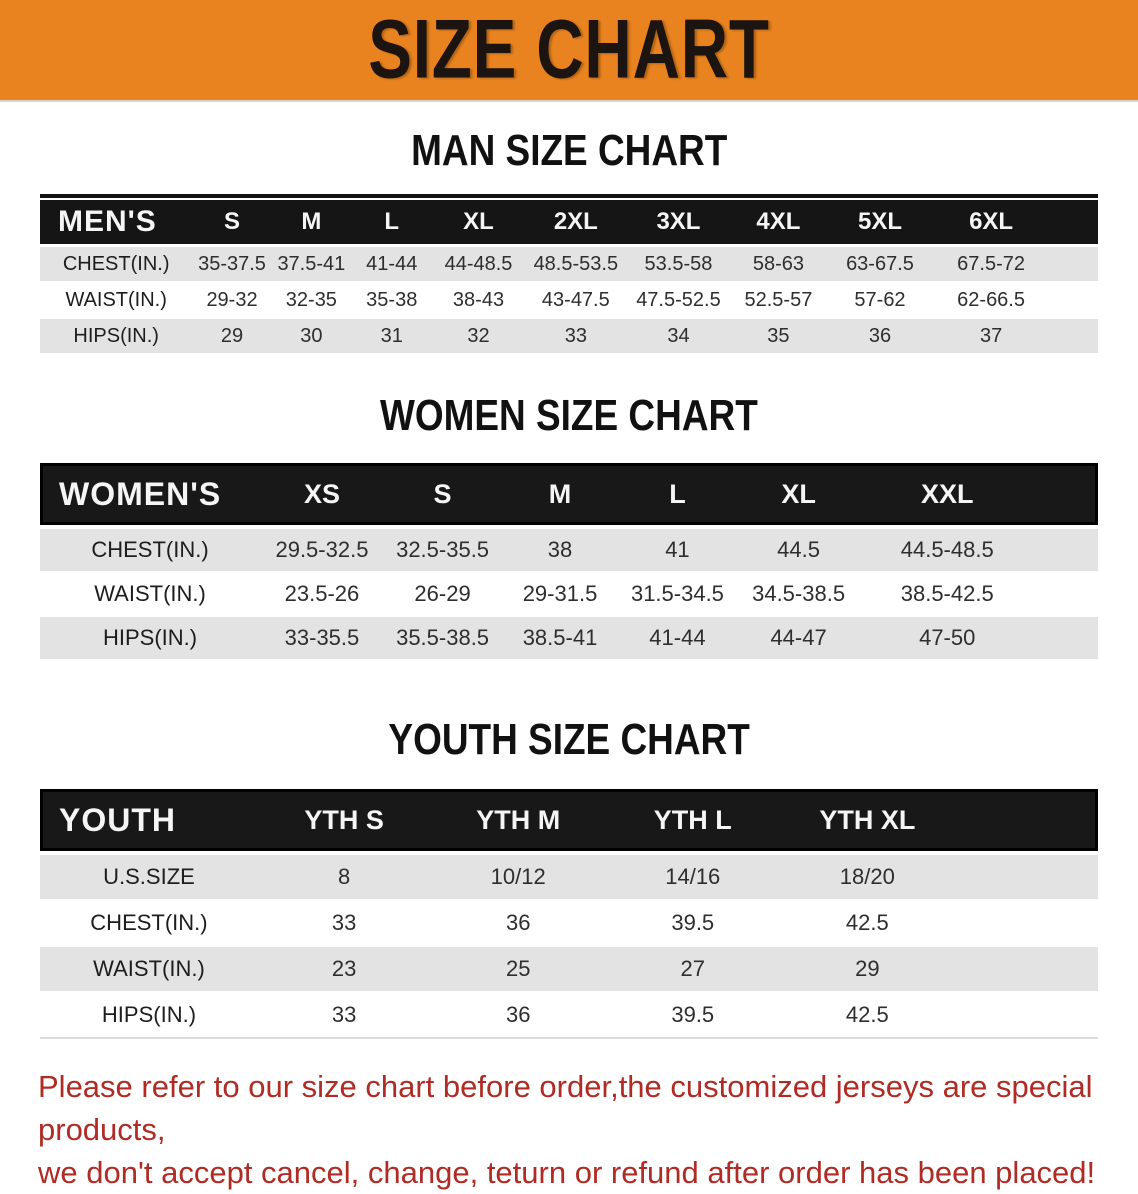 The width and height of the screenshot is (1138, 1194). What do you see at coordinates (678, 301) in the screenshot?
I see `cell: 47.5-52.5` at bounding box center [678, 301].